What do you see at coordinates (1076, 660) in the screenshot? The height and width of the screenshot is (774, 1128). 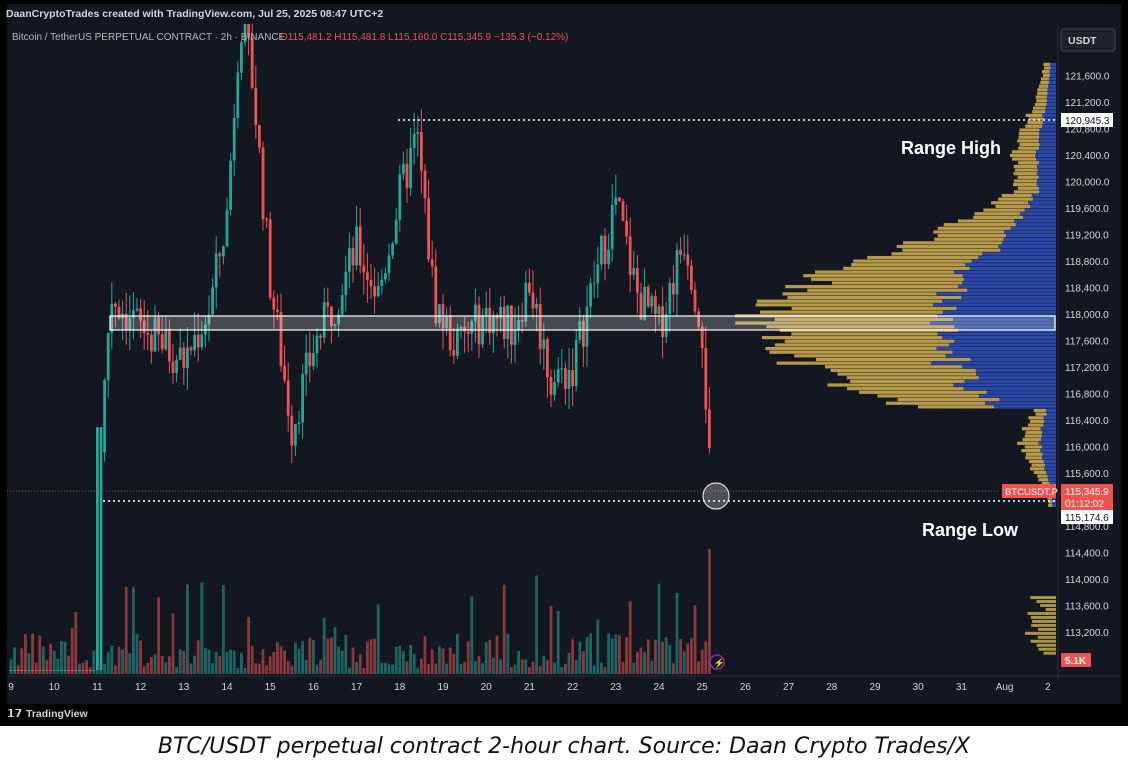 I see `volume-tag` at bounding box center [1076, 660].